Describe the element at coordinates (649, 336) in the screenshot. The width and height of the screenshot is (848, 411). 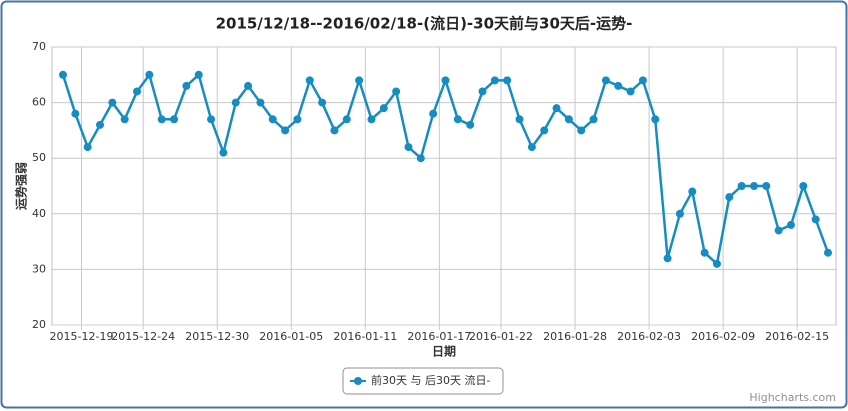
I see `x-tick-label: 2016-02-03` at that location.